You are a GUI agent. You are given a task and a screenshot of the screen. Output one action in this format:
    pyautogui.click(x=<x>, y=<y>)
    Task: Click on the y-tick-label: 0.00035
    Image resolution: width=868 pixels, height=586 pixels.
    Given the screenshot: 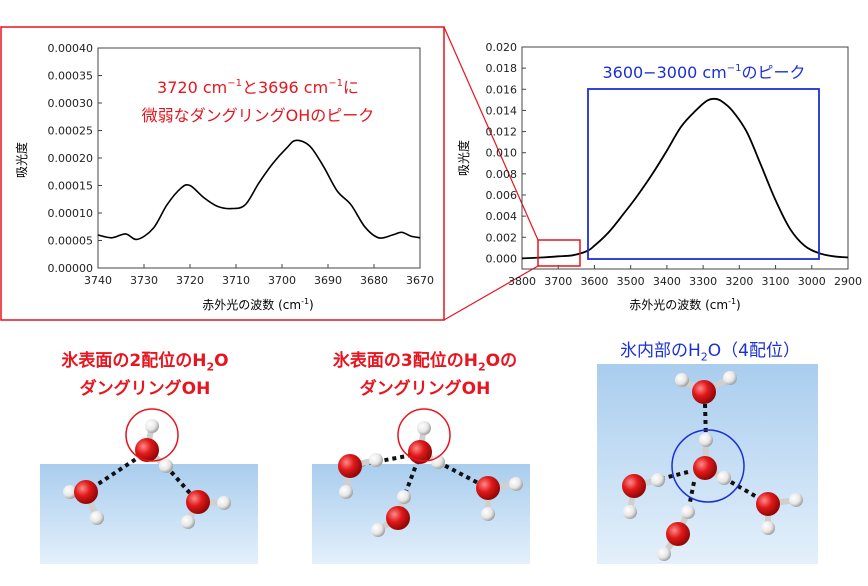 What is the action you would take?
    pyautogui.click(x=71, y=76)
    